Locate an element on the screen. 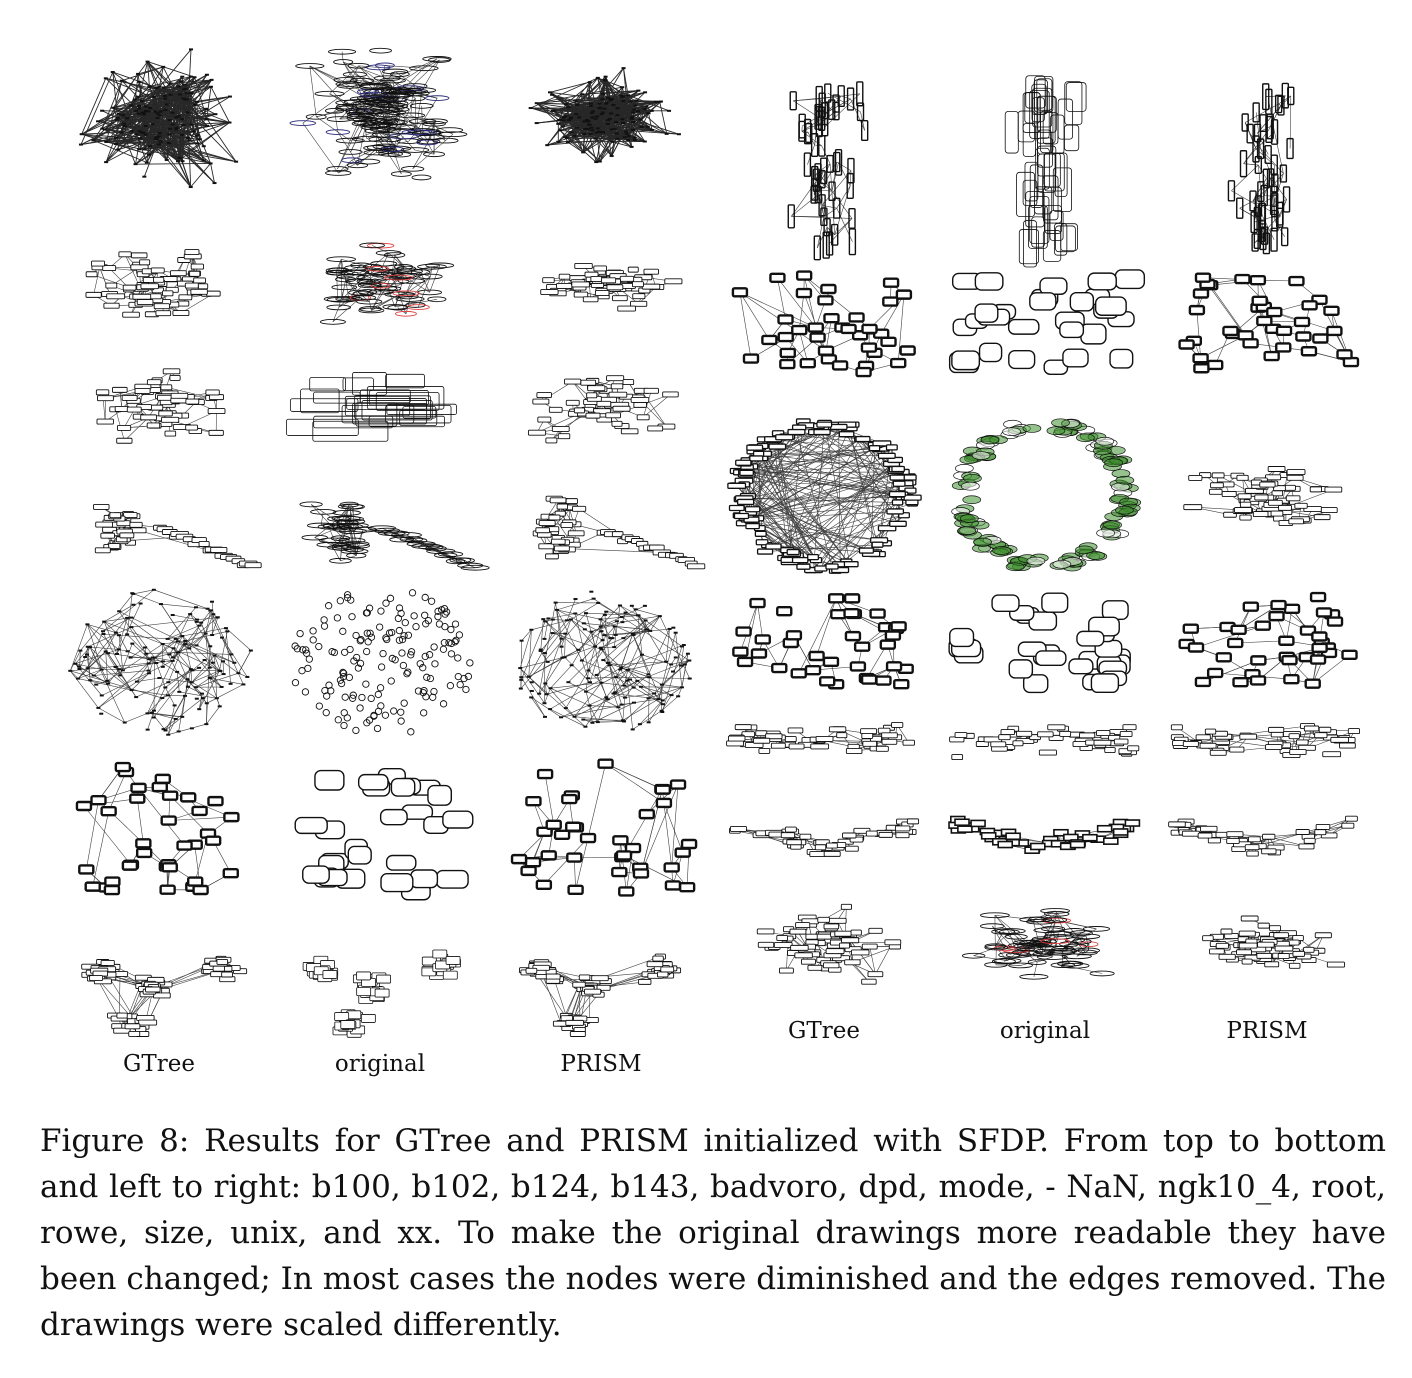 Image resolution: width=1412 pixels, height=1378 pixels. graph-svg-dpd-gtree is located at coordinates (157, 828).